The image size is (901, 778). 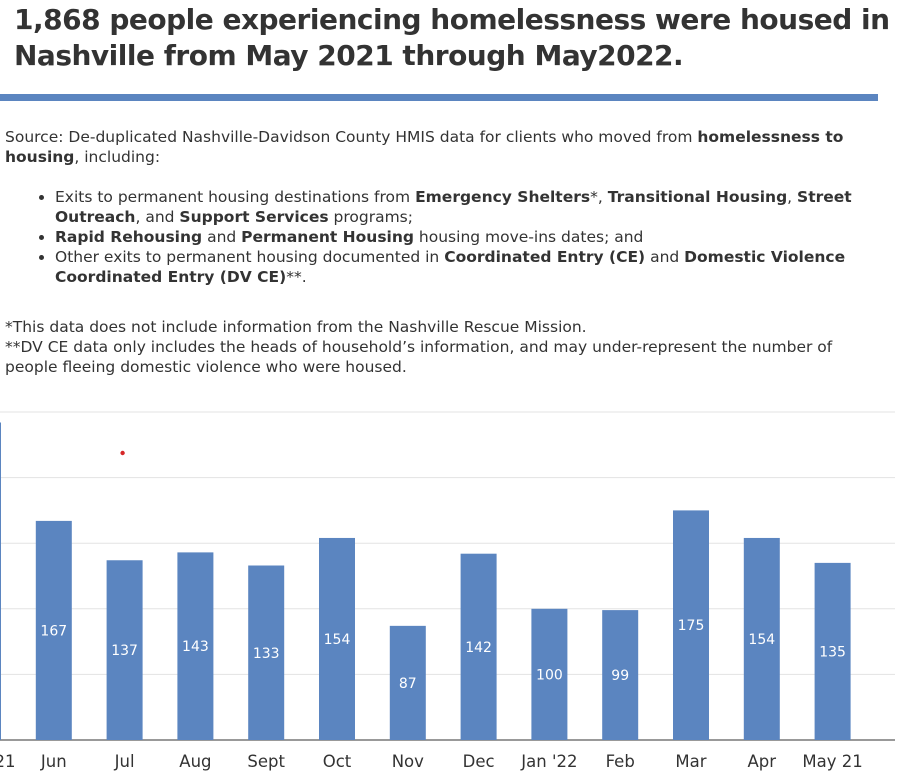 I want to click on x-tick-label: Jan '22, so click(x=548, y=761).